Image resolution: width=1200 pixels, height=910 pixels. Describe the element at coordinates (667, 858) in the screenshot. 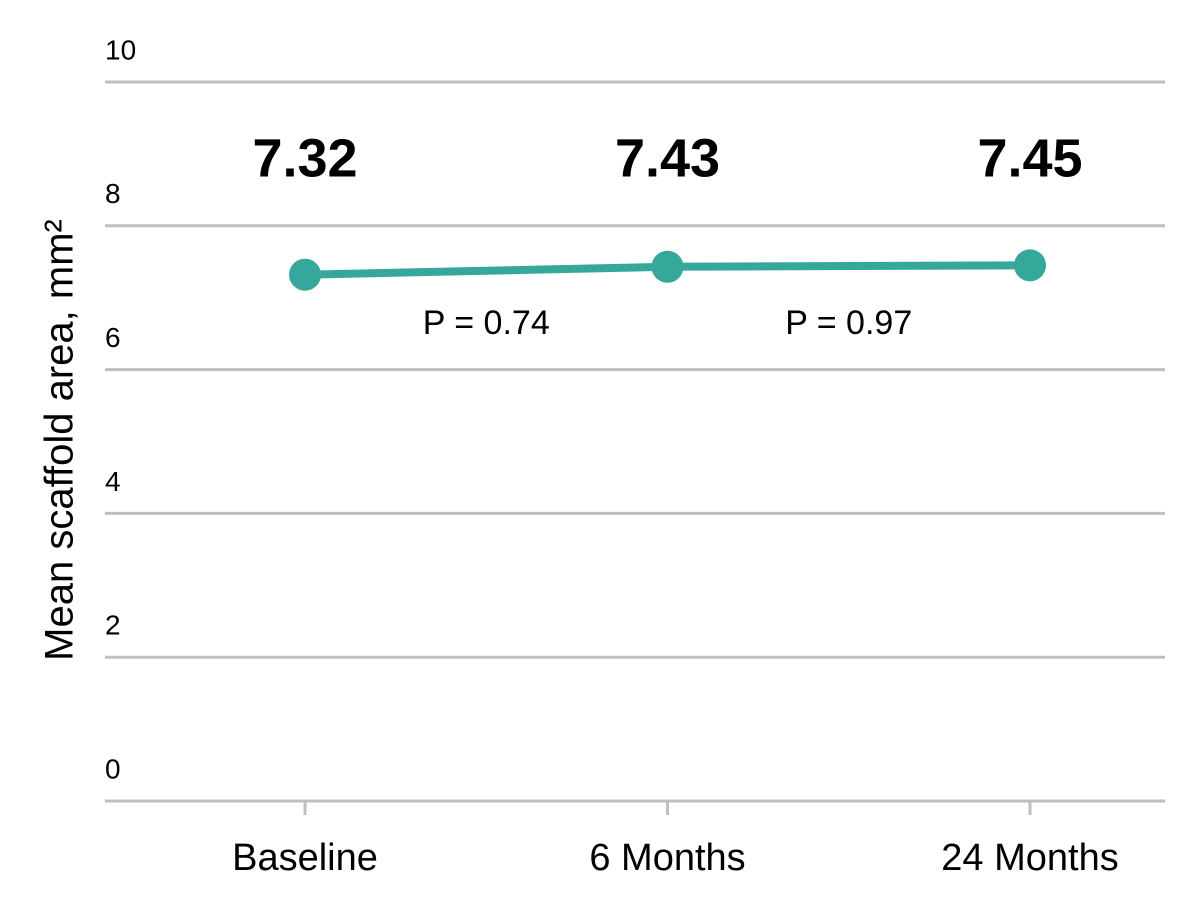

I see `x-tick-label: 6 Months` at that location.